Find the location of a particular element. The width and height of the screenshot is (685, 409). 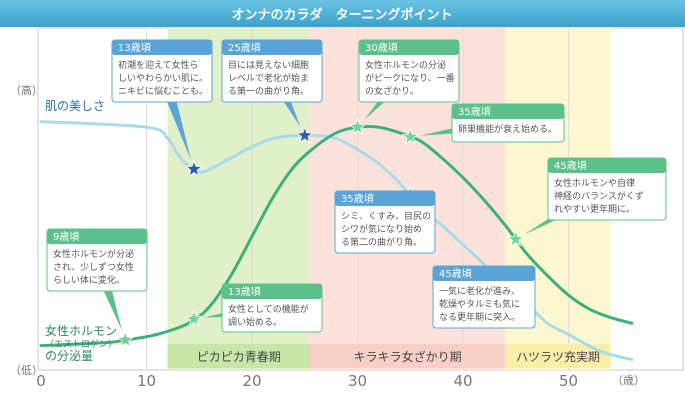

x-tick-label: 10 is located at coordinates (146, 381).